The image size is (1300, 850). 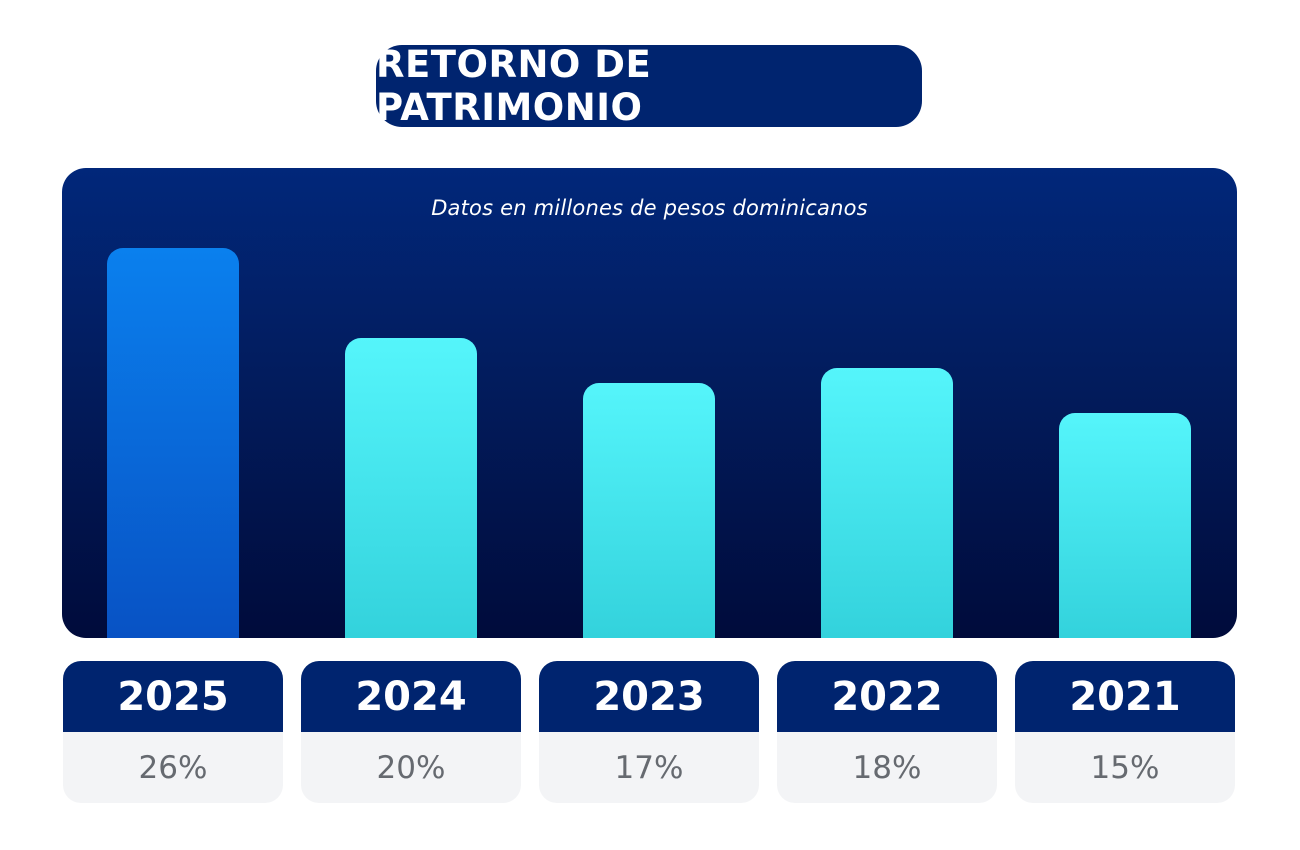 I want to click on bar-2021, so click(x=1125, y=525).